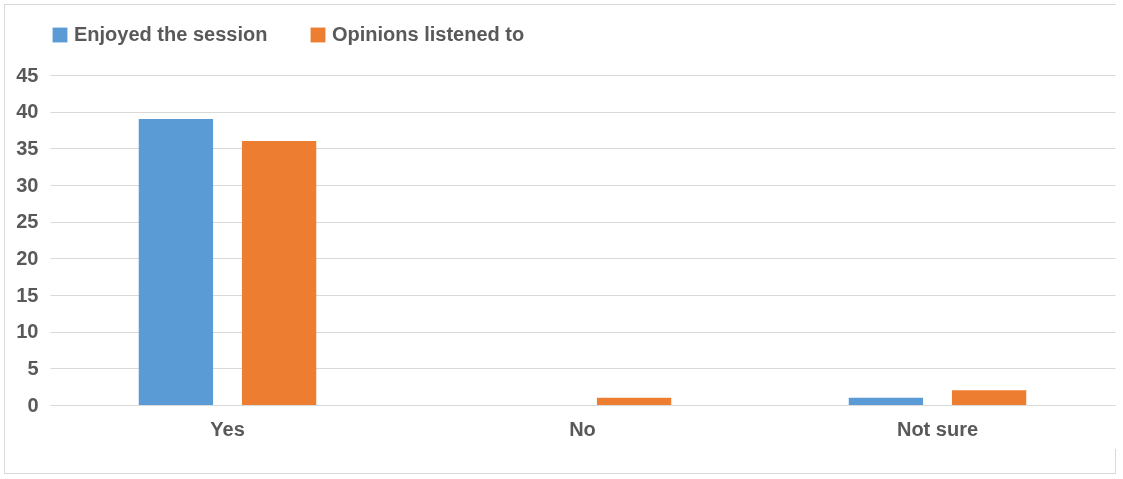 The width and height of the screenshot is (1123, 479). I want to click on y-tick-label: 40, so click(27, 111).